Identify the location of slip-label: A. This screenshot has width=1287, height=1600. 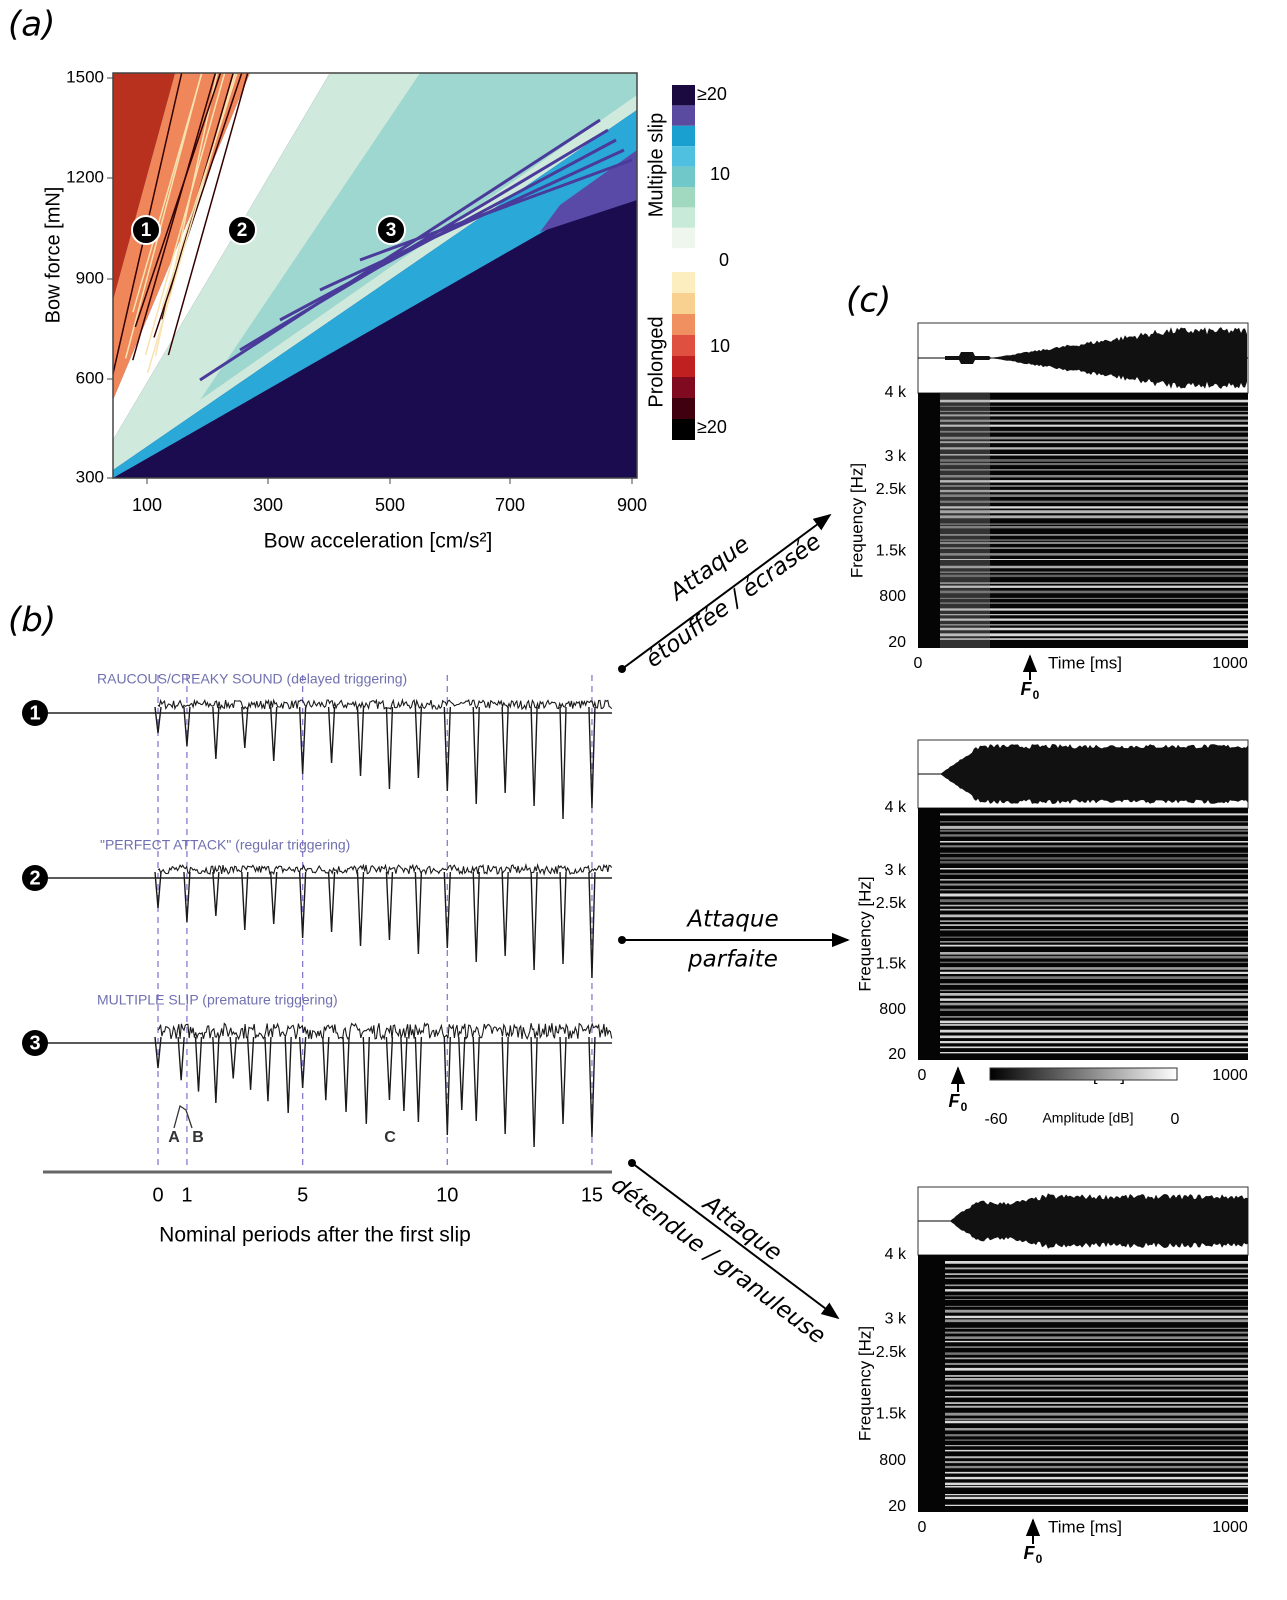
(174, 1137).